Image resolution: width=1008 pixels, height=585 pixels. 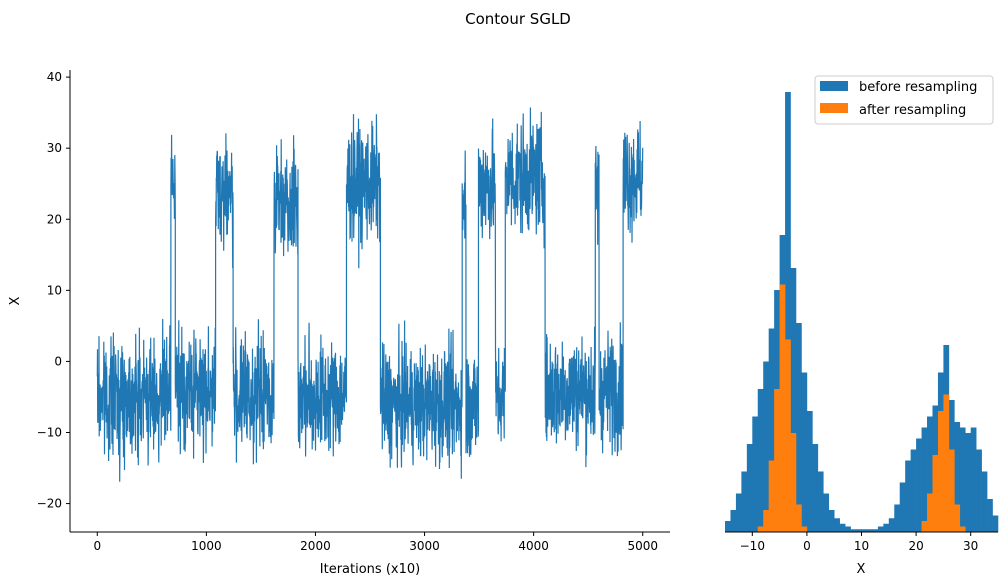 What do you see at coordinates (861, 546) in the screenshot?
I see `hist-x-tick-label: 10` at bounding box center [861, 546].